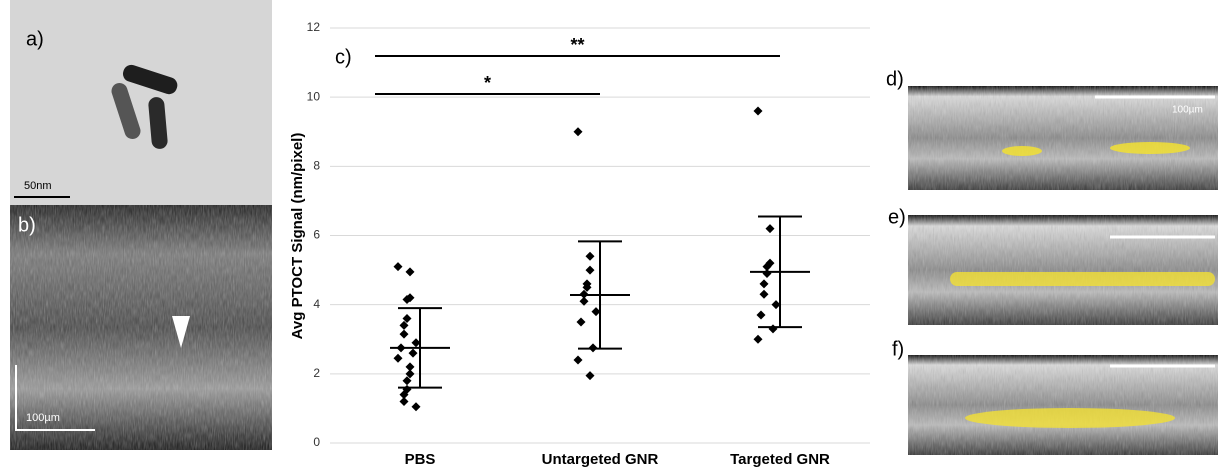 This screenshot has width=1218, height=467. I want to click on arrowhead, so click(181, 332).